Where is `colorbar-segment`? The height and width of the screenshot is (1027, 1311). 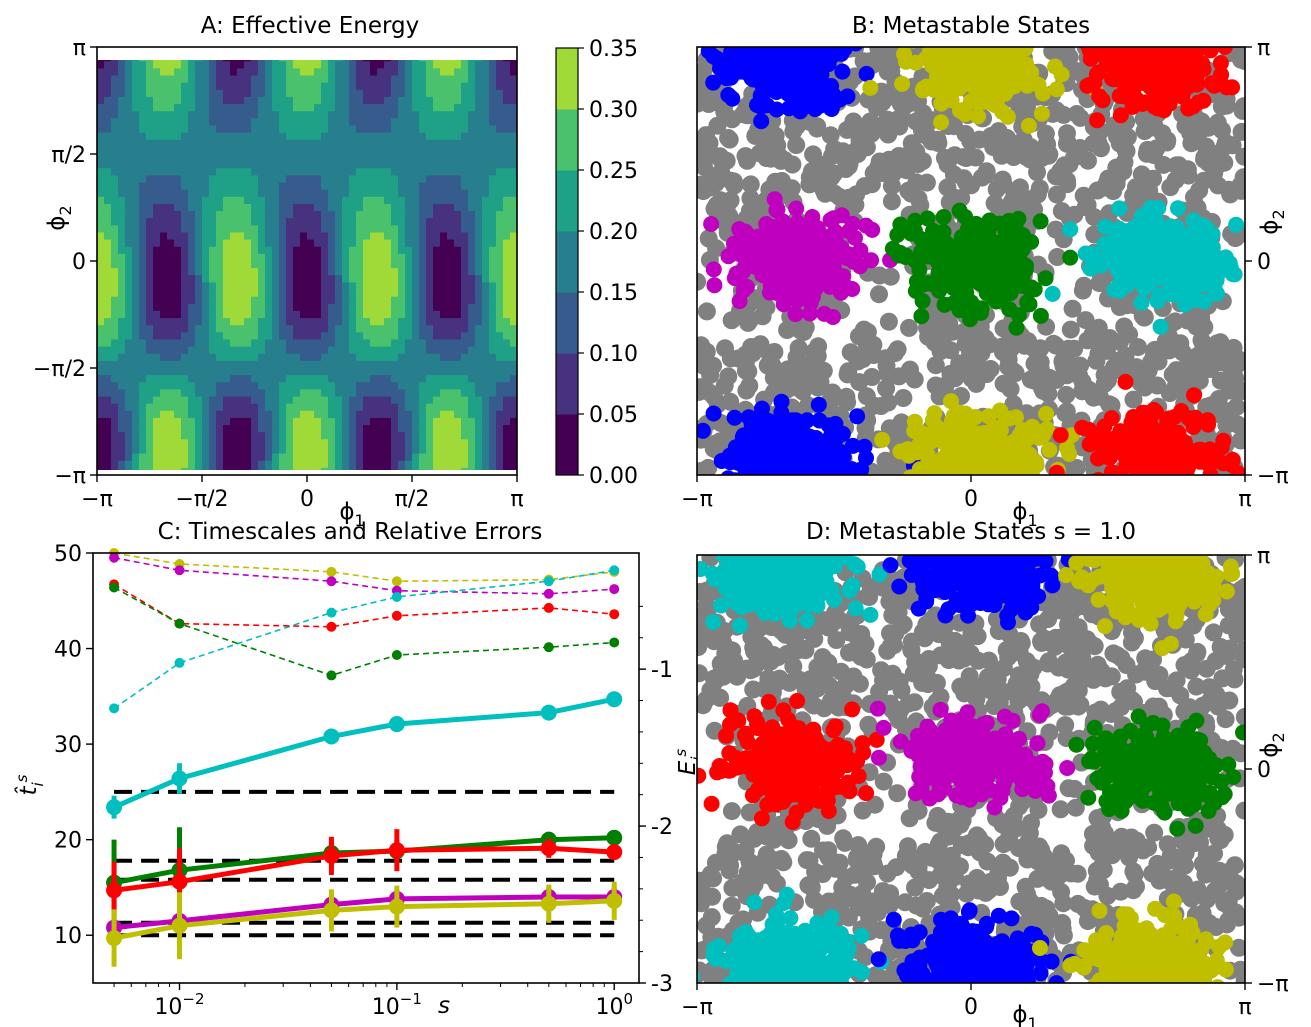 colorbar-segment is located at coordinates (567, 140).